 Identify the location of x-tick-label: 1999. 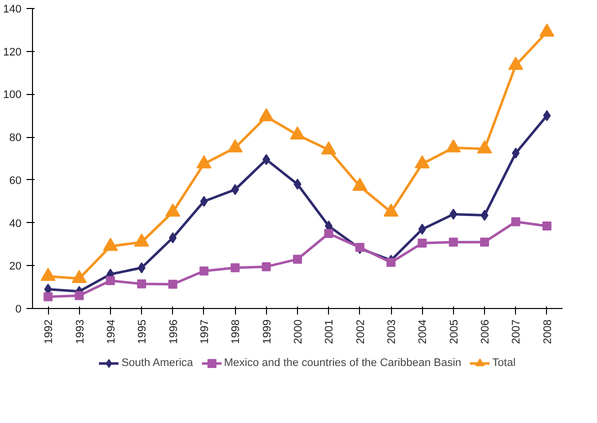
(267, 331).